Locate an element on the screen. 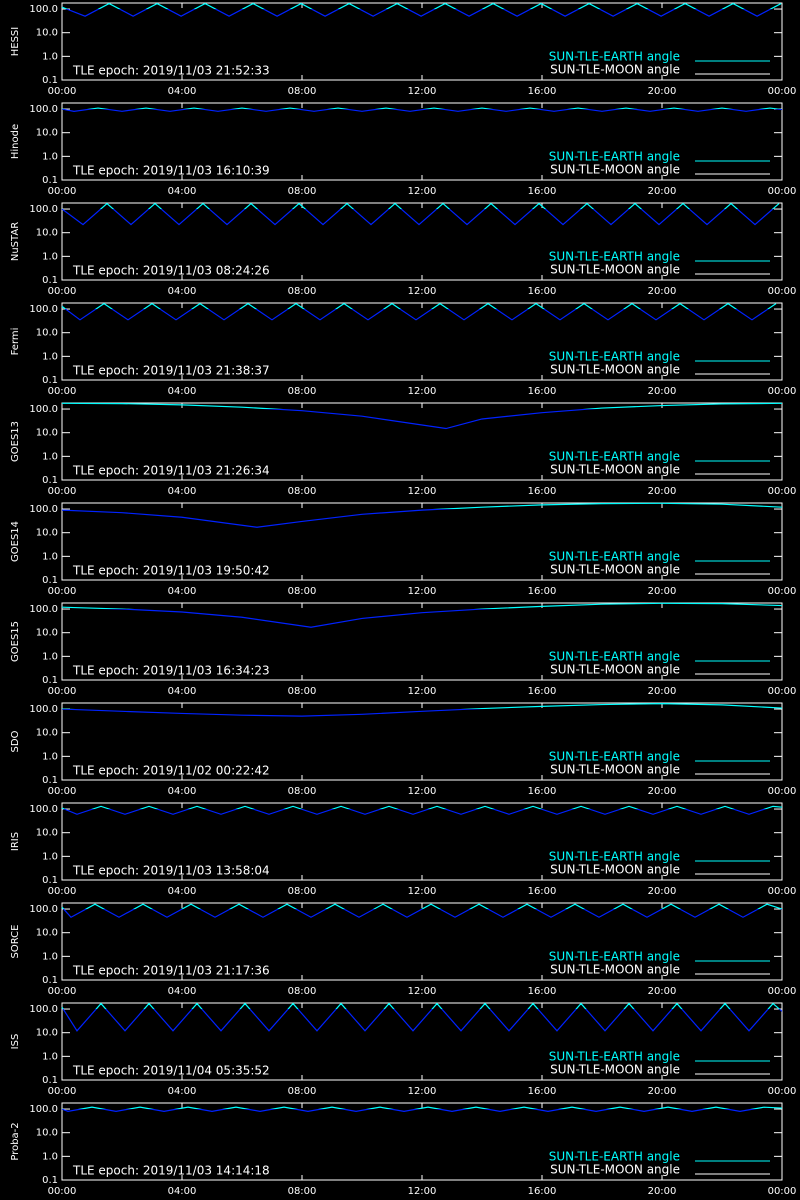 Image resolution: width=800 pixels, height=1200 pixels. y-axis-label: SDO is located at coordinates (15, 741).